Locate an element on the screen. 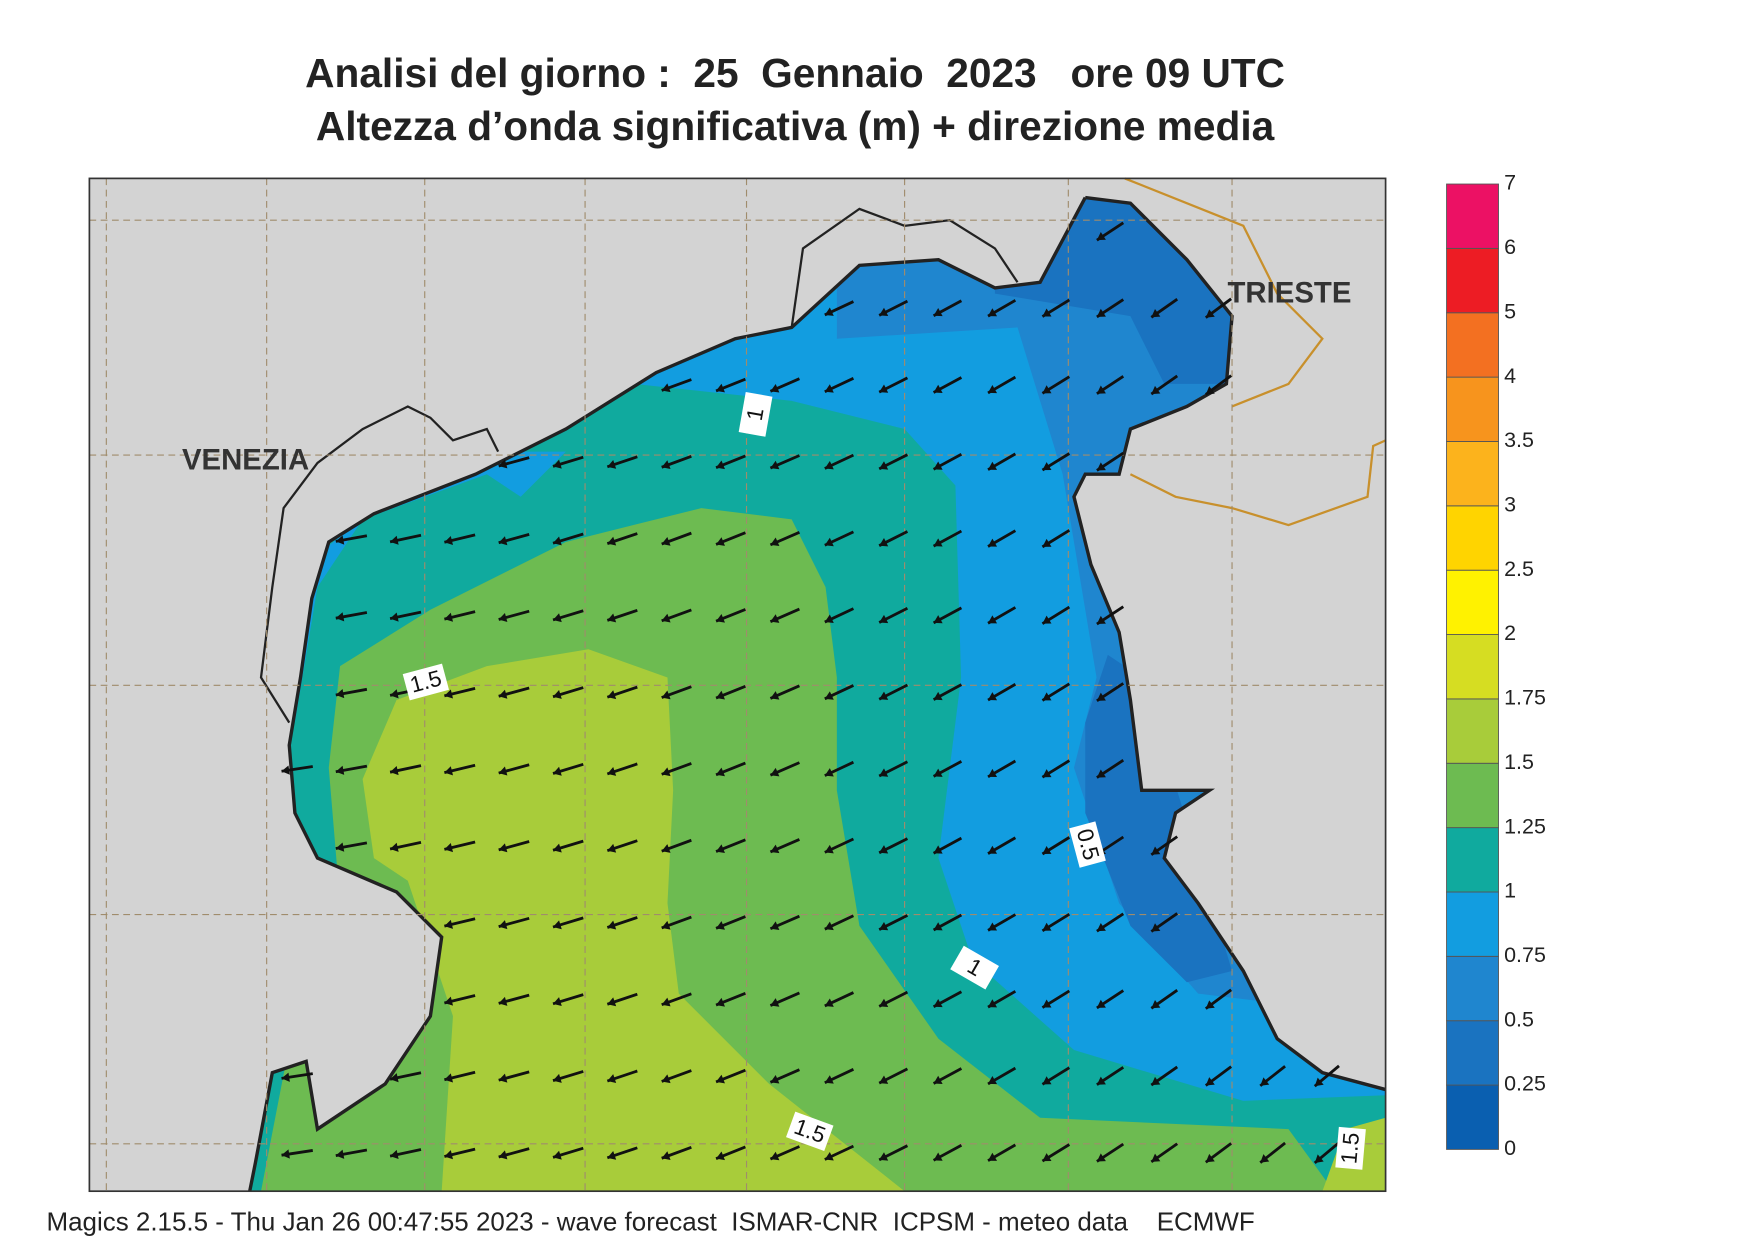 The image size is (1755, 1242). contour-label: 1 is located at coordinates (974, 967).